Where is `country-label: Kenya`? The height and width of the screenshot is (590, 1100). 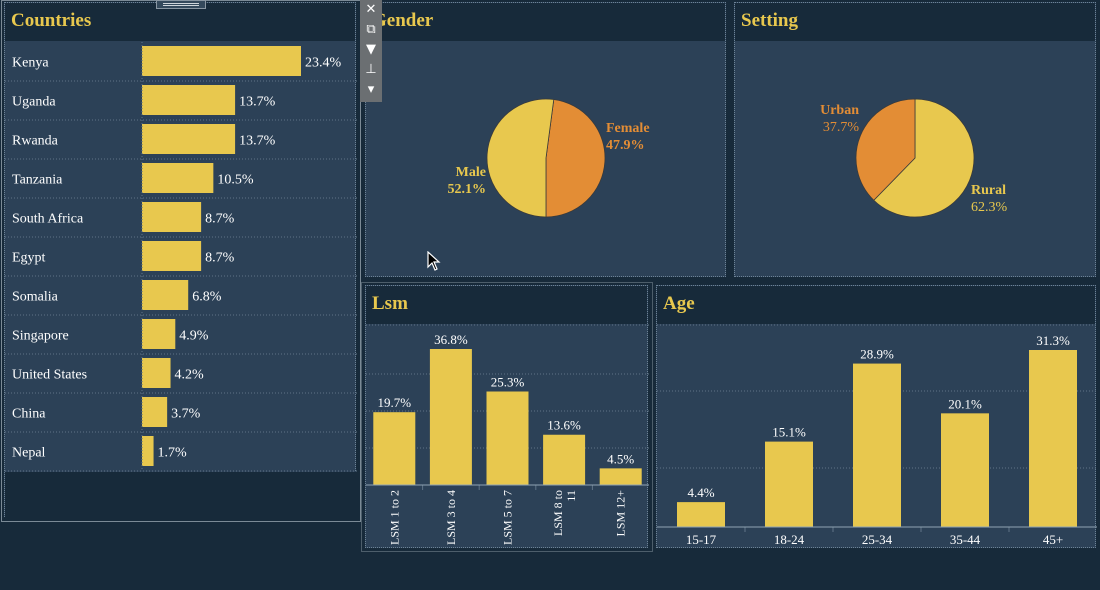 country-label: Kenya is located at coordinates (30, 63).